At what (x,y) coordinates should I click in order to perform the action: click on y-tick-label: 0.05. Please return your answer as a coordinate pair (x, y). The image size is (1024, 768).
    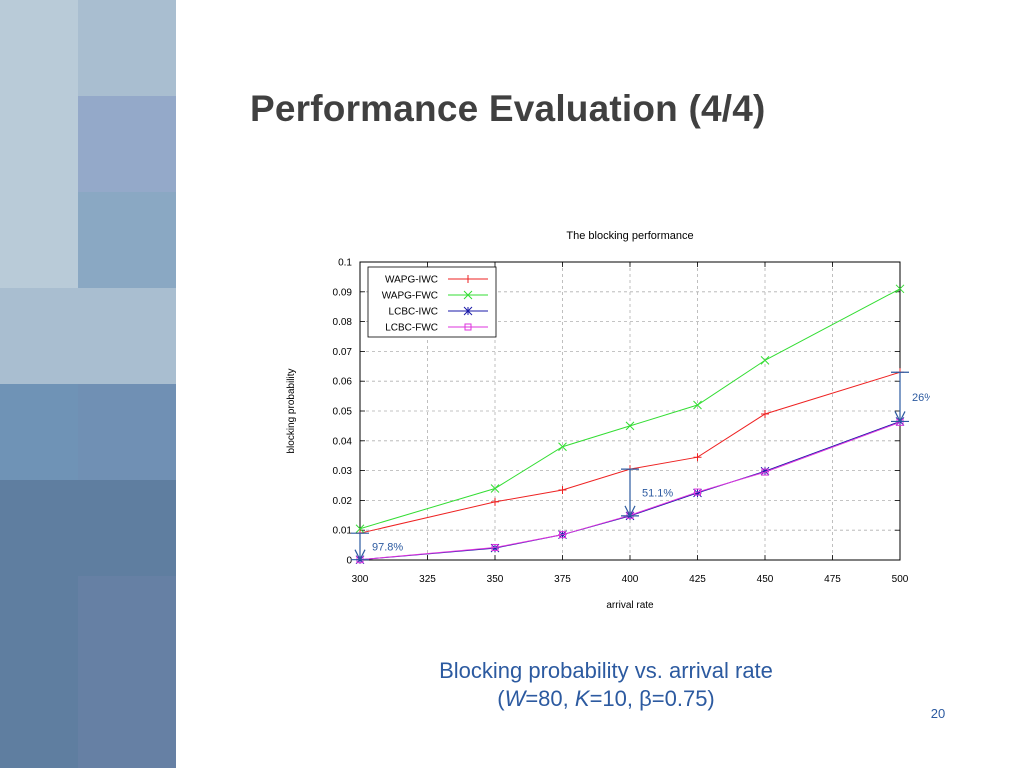
    Looking at the image, I should click on (343, 412).